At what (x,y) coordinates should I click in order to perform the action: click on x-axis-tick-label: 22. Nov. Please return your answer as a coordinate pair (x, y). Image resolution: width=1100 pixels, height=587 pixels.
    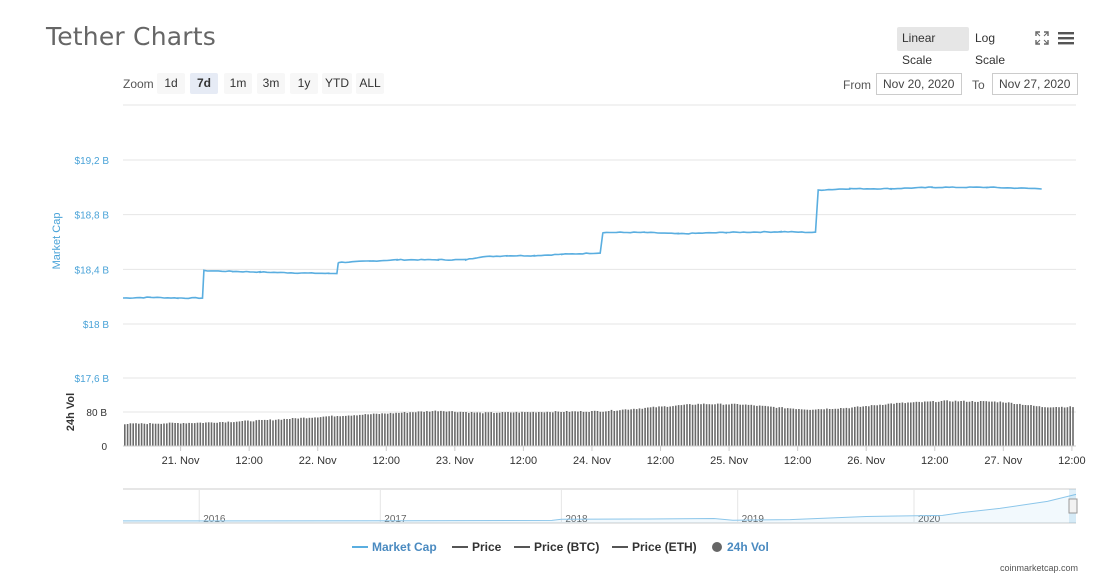
    Looking at the image, I should click on (318, 461).